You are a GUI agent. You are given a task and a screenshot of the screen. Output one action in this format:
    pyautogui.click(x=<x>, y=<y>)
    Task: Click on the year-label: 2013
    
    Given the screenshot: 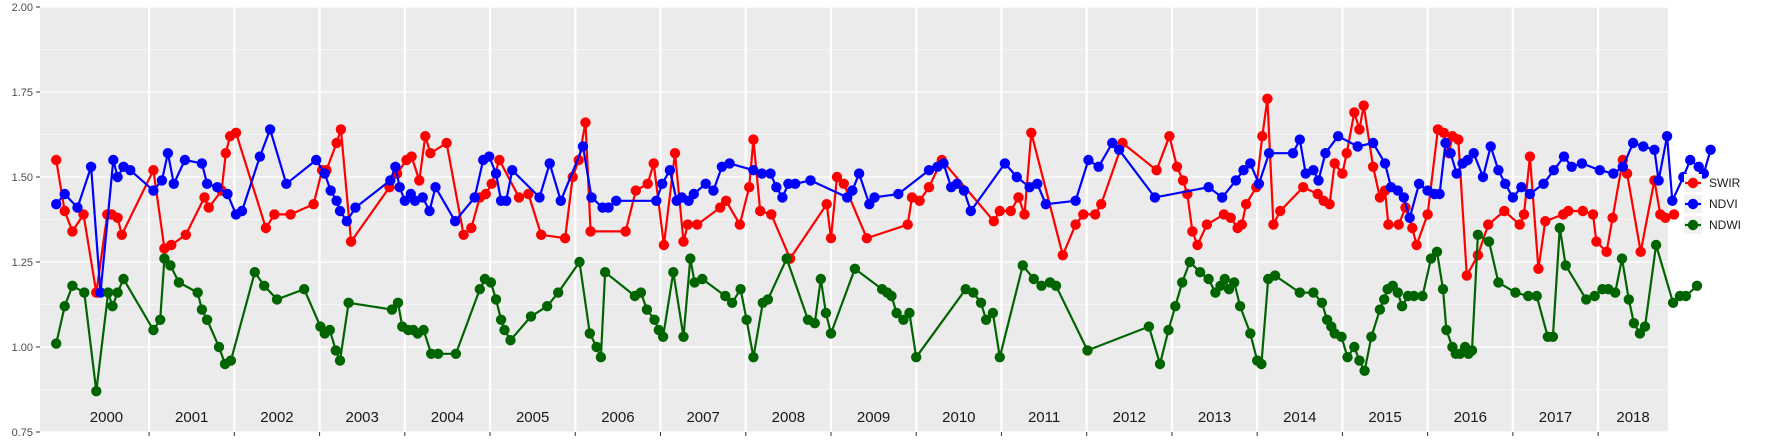 What is the action you would take?
    pyautogui.click(x=1214, y=417)
    